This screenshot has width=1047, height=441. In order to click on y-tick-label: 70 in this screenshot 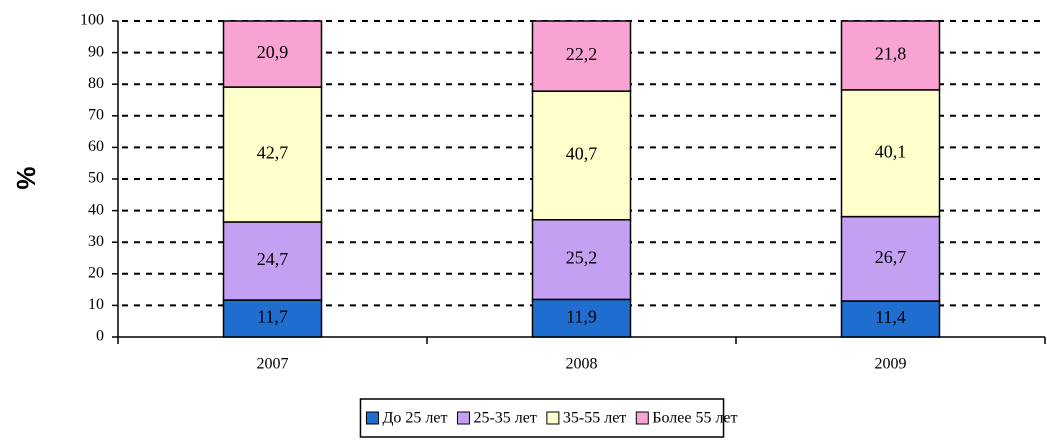, I will do `click(96, 114)`.